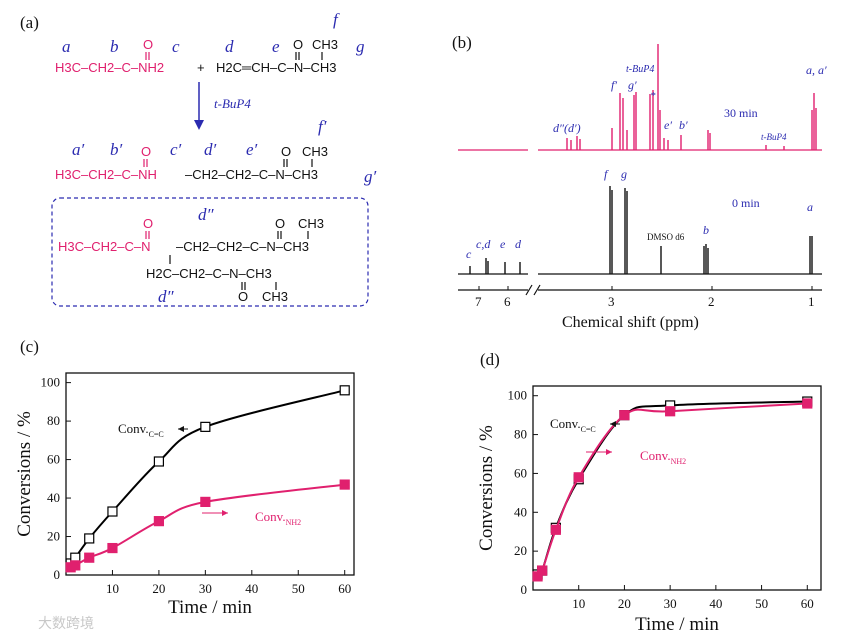 Image resolution: width=841 pixels, height=638 pixels. Describe the element at coordinates (166, 296) in the screenshot. I see `label-d-double-prime-bottom: d″` at that location.